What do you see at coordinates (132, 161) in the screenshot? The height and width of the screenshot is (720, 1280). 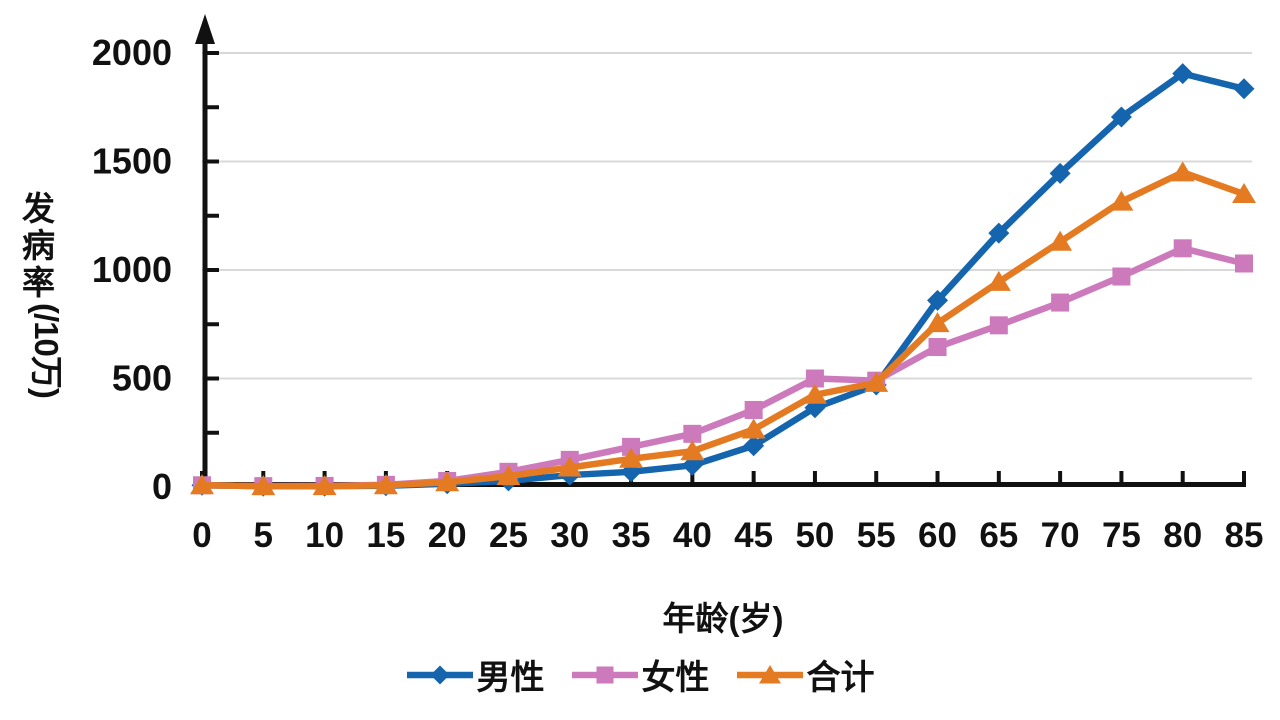 I see `y-tick-label: 1500` at bounding box center [132, 161].